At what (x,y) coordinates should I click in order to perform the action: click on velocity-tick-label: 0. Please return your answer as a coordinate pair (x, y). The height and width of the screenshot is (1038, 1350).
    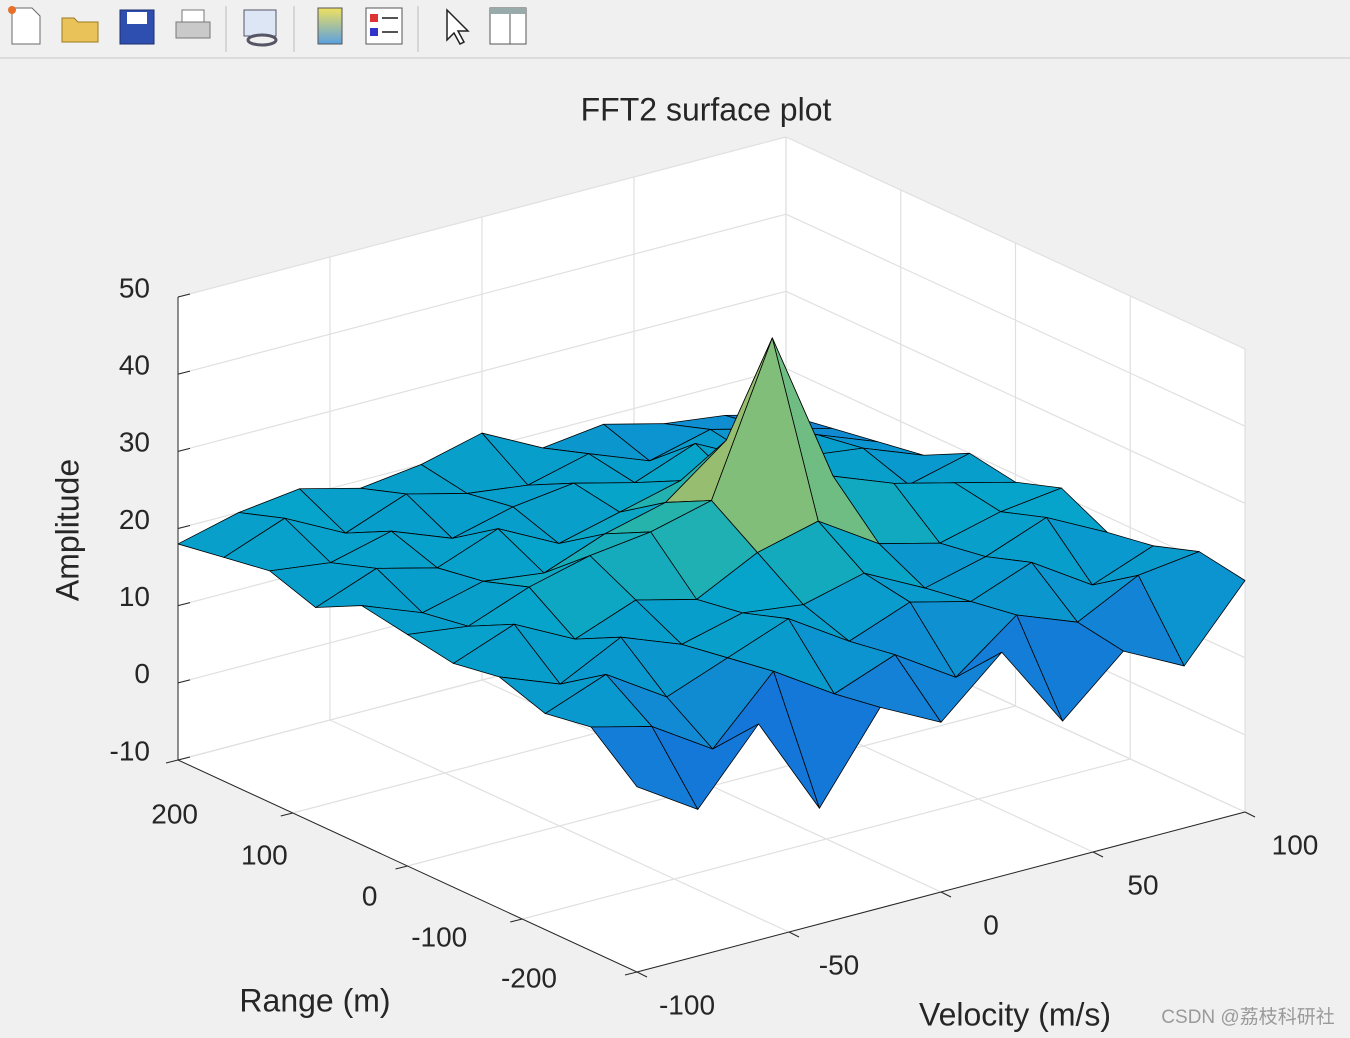
    Looking at the image, I should click on (991, 924).